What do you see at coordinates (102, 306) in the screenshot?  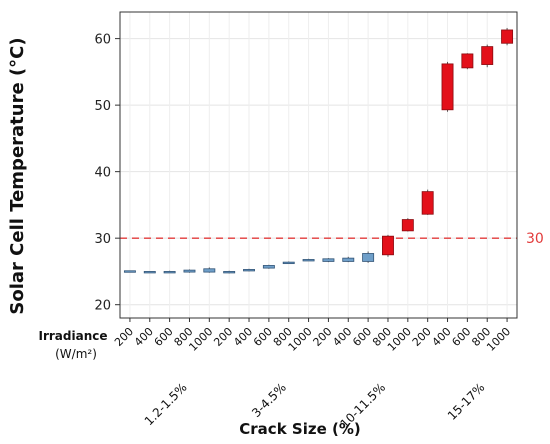 I see `y-tick-label: 20` at bounding box center [102, 306].